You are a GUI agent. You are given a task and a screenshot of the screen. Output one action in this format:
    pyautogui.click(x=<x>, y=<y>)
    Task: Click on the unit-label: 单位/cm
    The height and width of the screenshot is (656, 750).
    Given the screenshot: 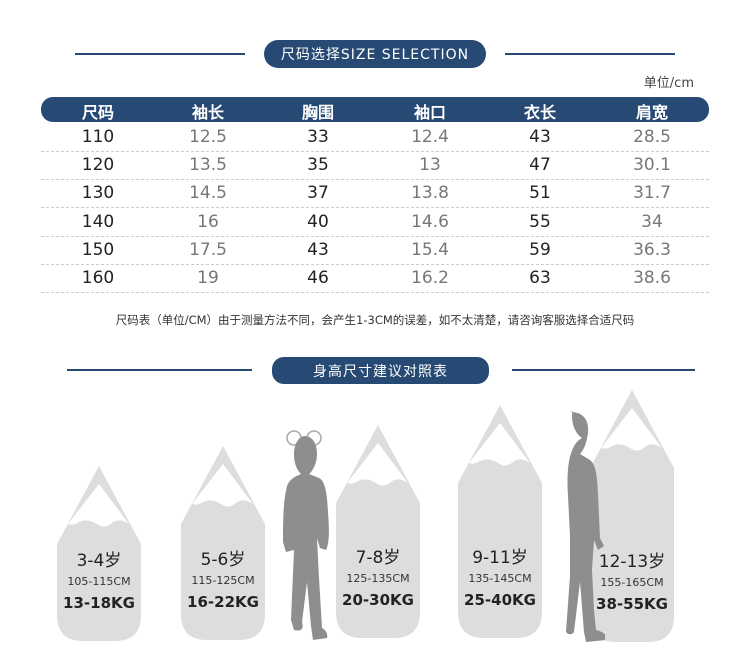 What is the action you would take?
    pyautogui.click(x=668, y=83)
    